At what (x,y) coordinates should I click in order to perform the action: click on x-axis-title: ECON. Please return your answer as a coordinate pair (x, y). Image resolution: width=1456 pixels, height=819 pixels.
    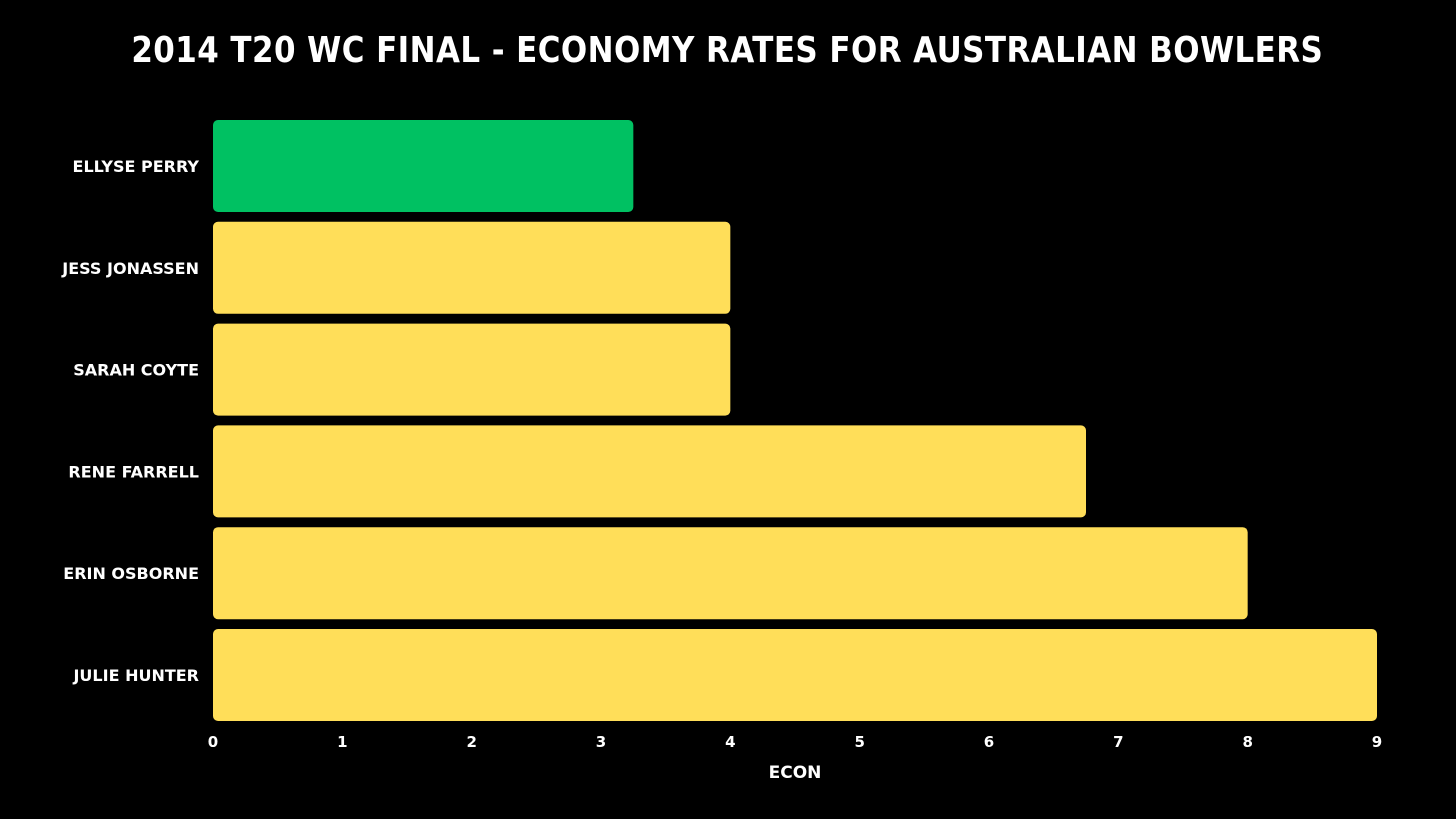
    Looking at the image, I should click on (795, 773).